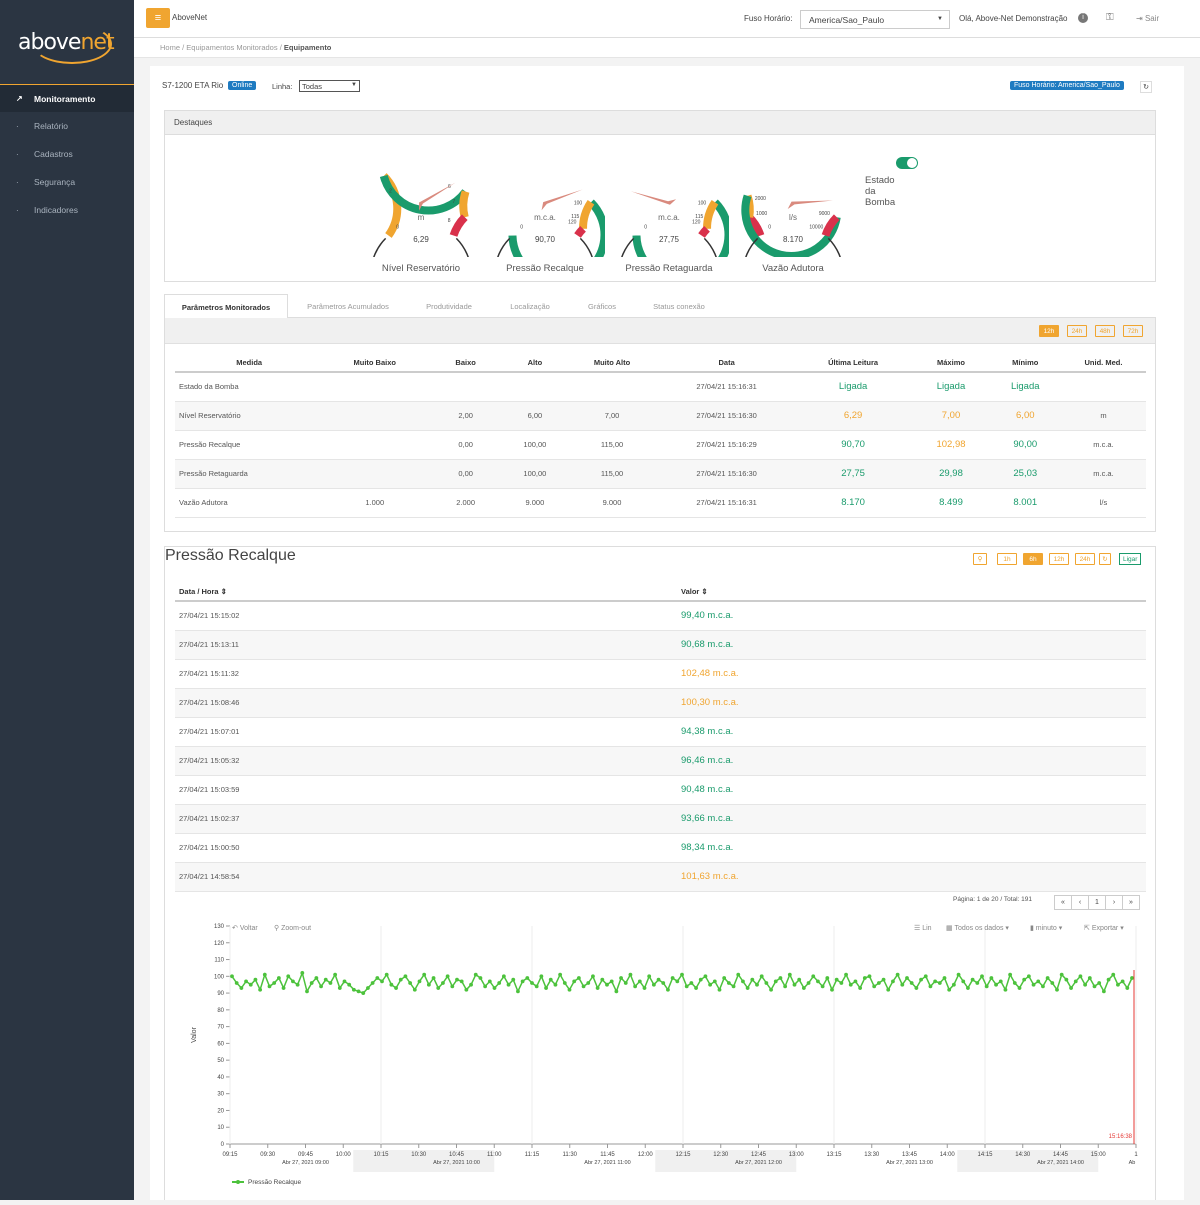  What do you see at coordinates (951, 363) in the screenshot?
I see `column-header: Máximo` at bounding box center [951, 363].